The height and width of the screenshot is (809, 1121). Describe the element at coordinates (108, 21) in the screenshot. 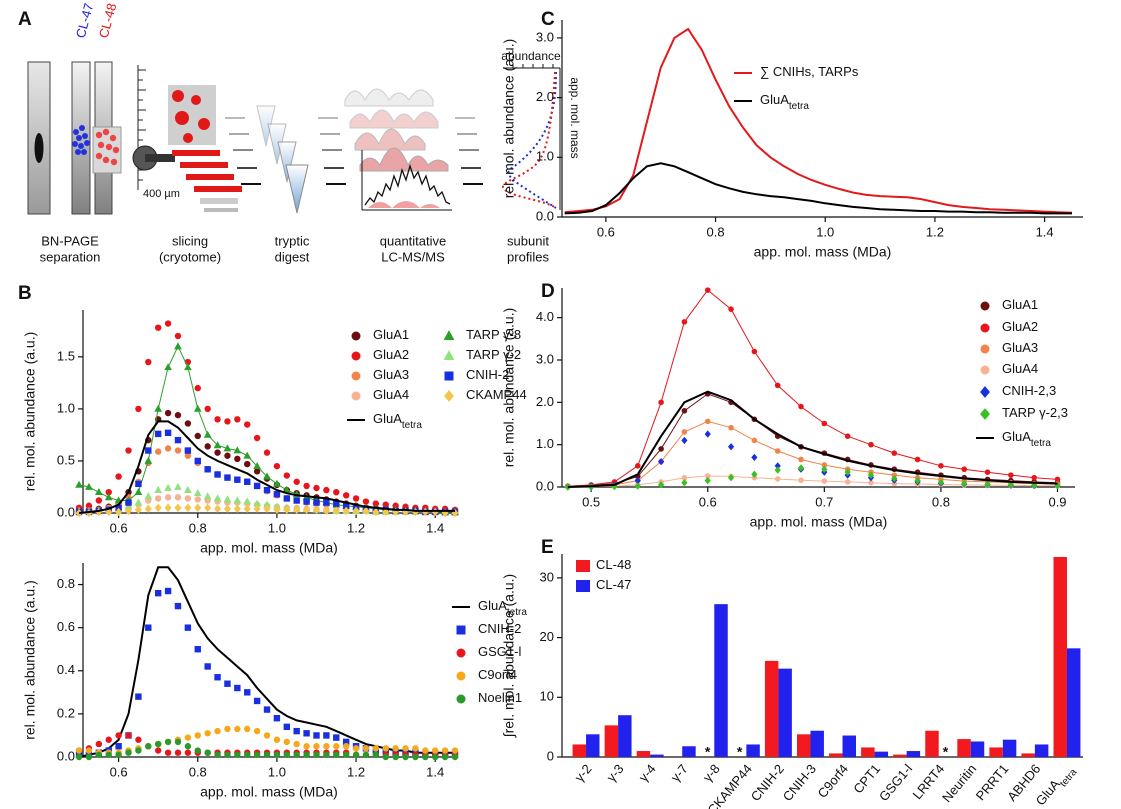

I see `lane-label: CL-48` at that location.